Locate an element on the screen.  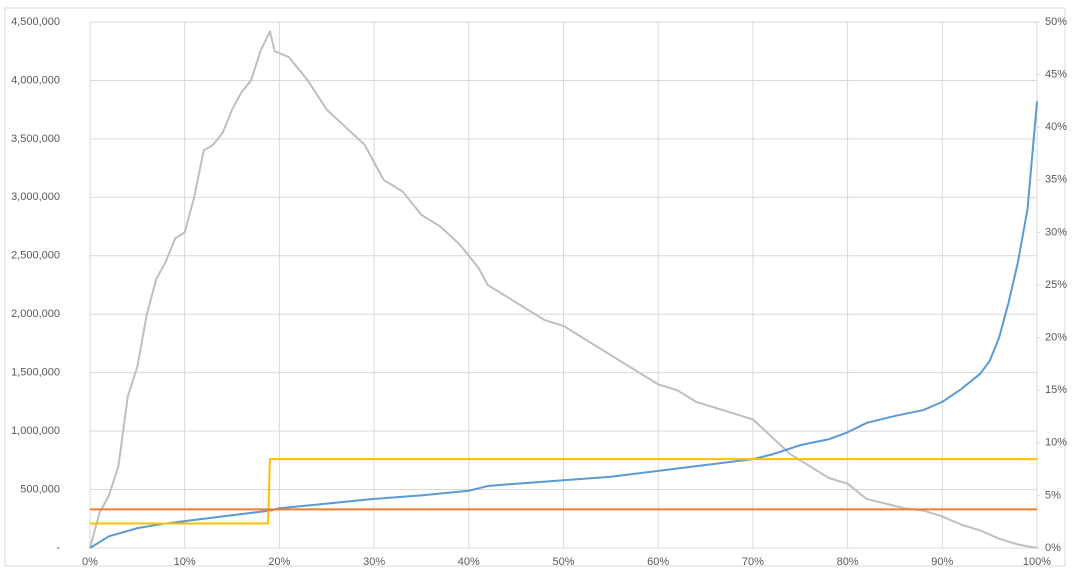
y-tick-label: 500,000 is located at coordinates (40, 489).